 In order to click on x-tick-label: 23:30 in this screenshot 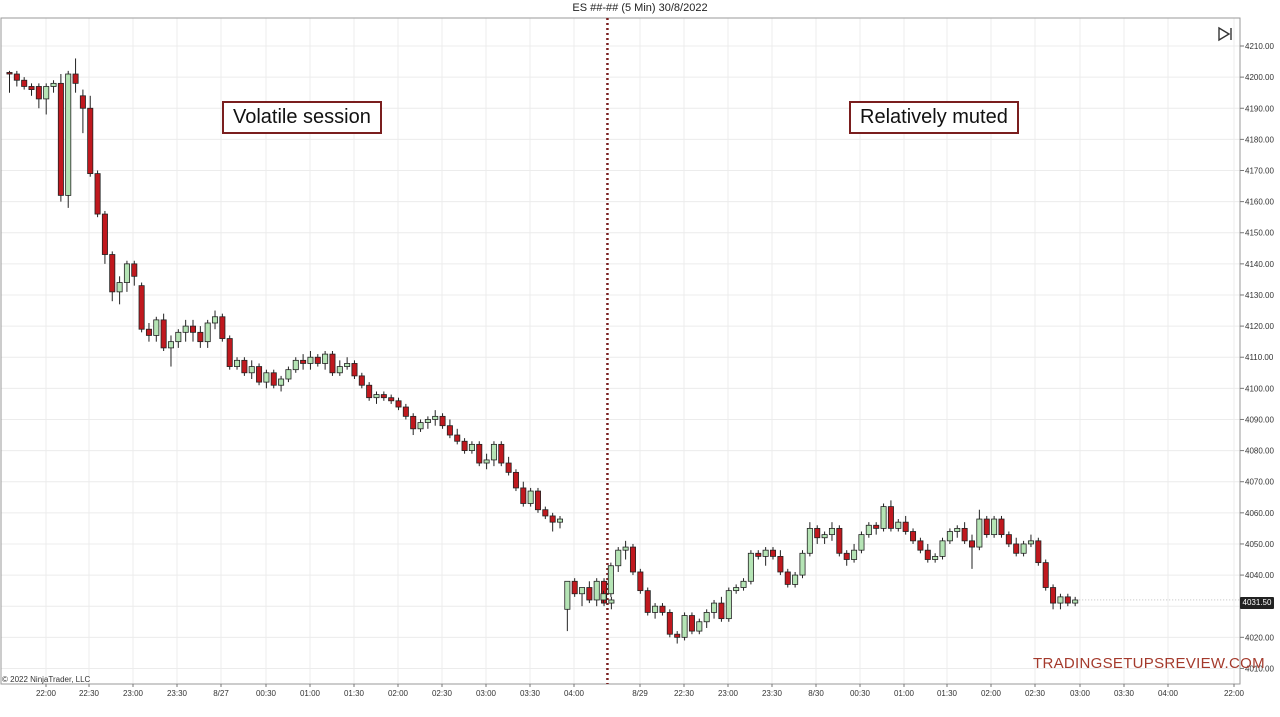, I will do `click(177, 693)`.